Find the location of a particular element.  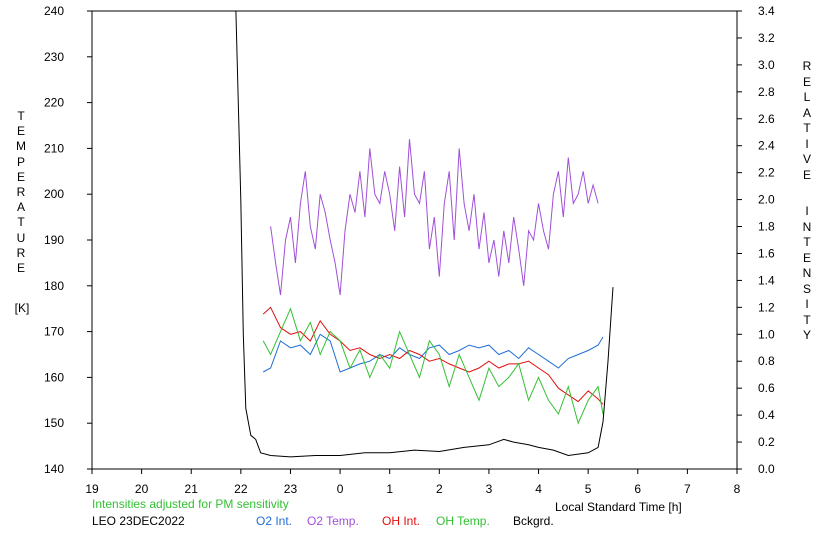

x-tick-label: 2 is located at coordinates (439, 489).